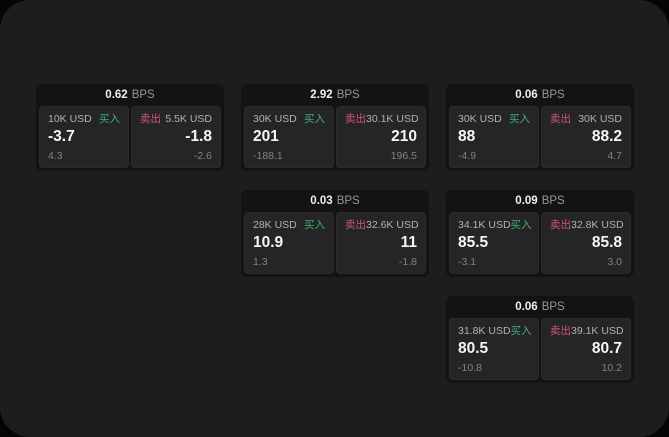  What do you see at coordinates (55, 156) in the screenshot?
I see `buy-sub-value: 4.3` at bounding box center [55, 156].